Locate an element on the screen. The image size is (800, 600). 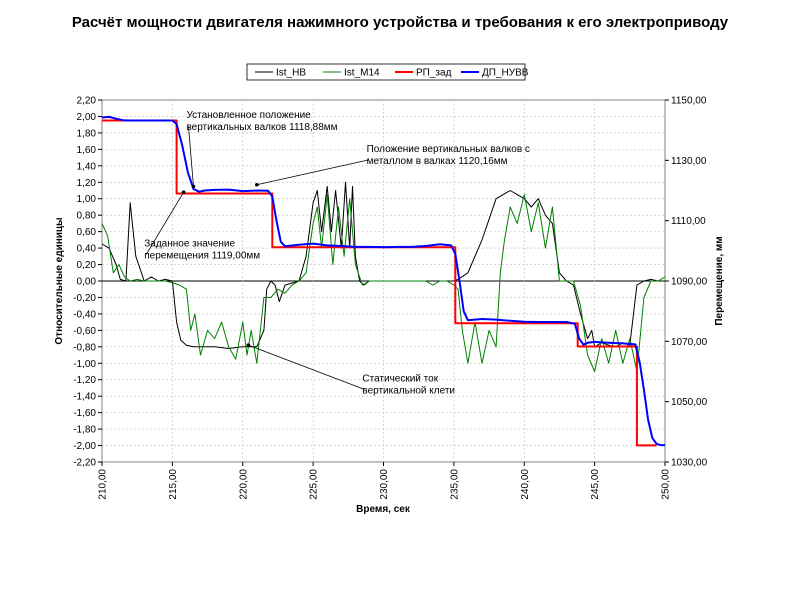
y-left-tick-label: -1,60 is located at coordinates (84, 413).